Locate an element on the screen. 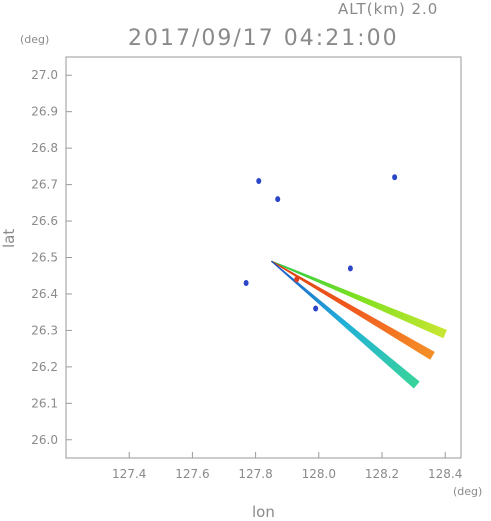  y-tick-label: 26.2 is located at coordinates (44, 367).